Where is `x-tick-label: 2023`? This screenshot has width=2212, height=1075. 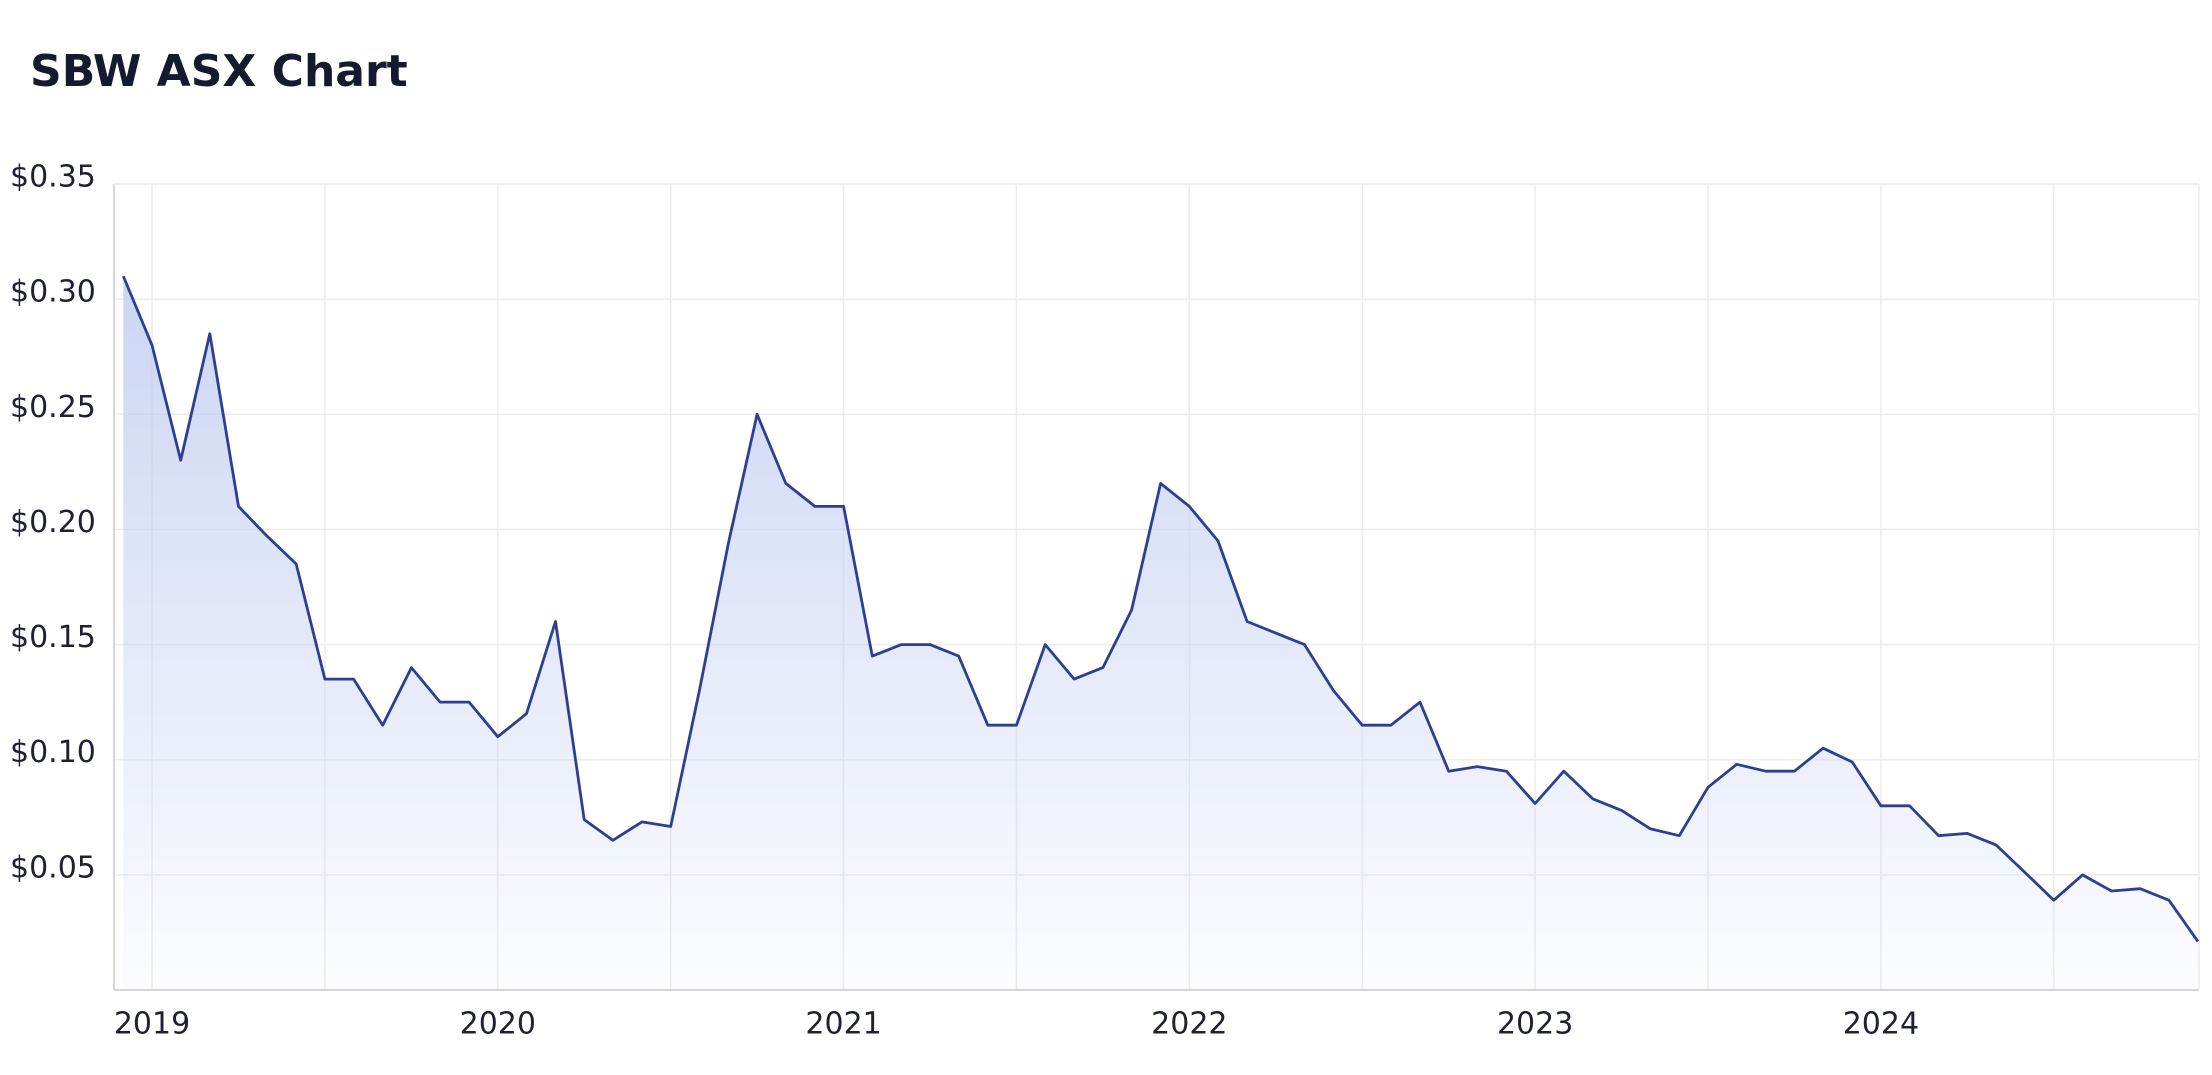 x-tick-label: 2023 is located at coordinates (1535, 1024).